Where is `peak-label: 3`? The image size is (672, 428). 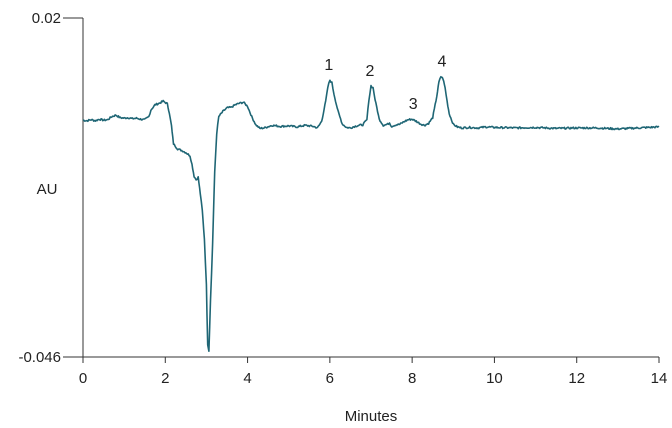
peak-label: 3 is located at coordinates (413, 104).